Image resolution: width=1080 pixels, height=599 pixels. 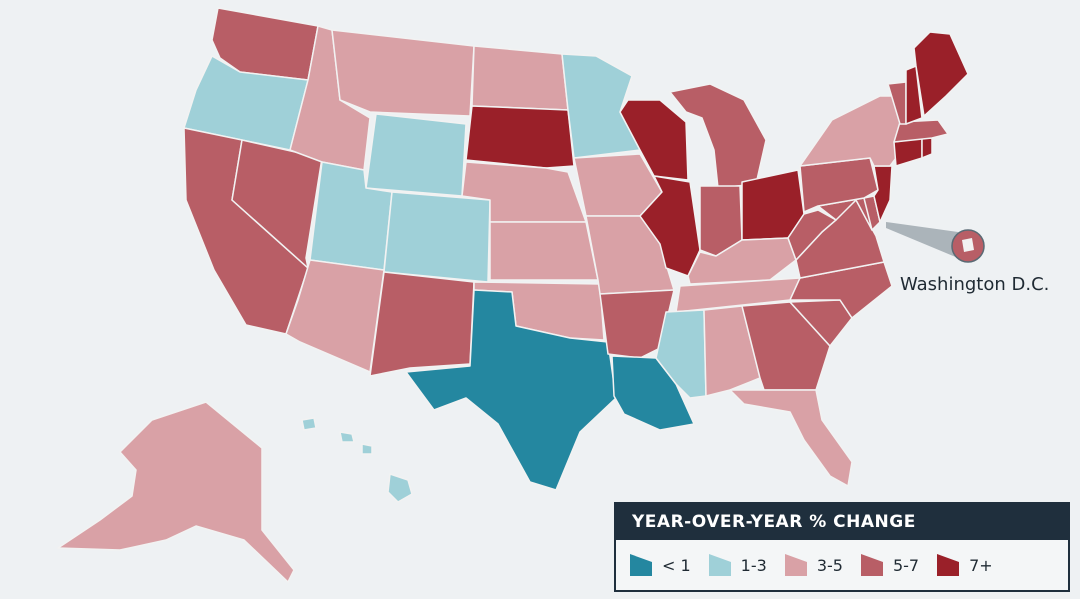 What do you see at coordinates (511, 390) in the screenshot?
I see `state-texas` at bounding box center [511, 390].